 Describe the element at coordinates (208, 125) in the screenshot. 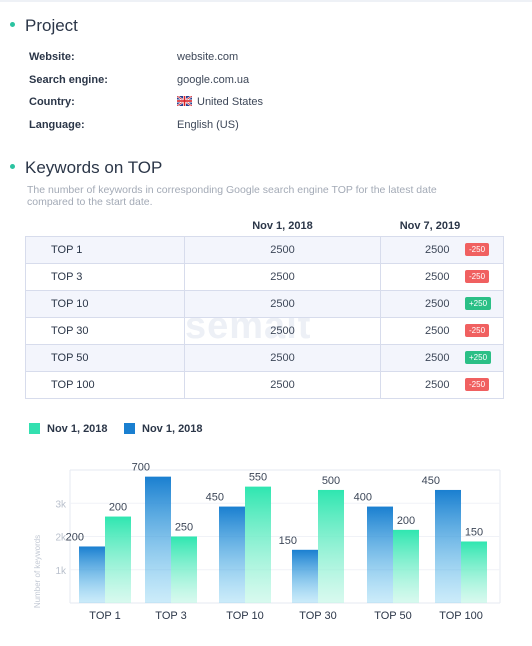

I see `language-value: English (US)` at that location.